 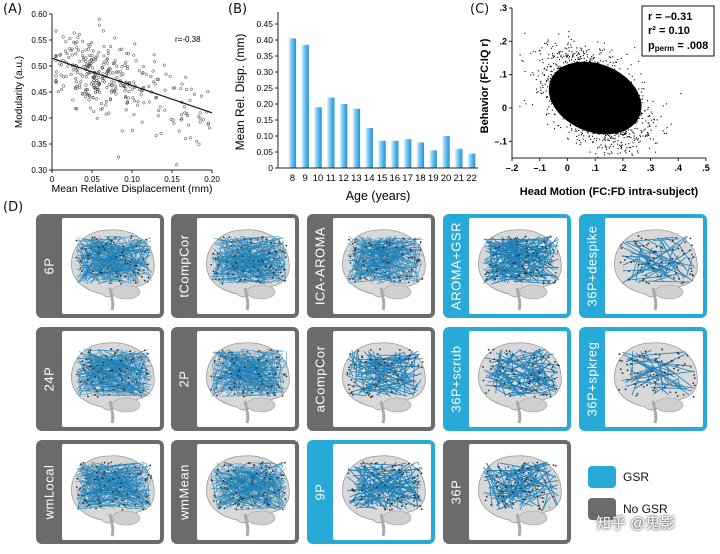 What do you see at coordinates (382, 299) in the screenshot?
I see `brain-stem` at bounding box center [382, 299].